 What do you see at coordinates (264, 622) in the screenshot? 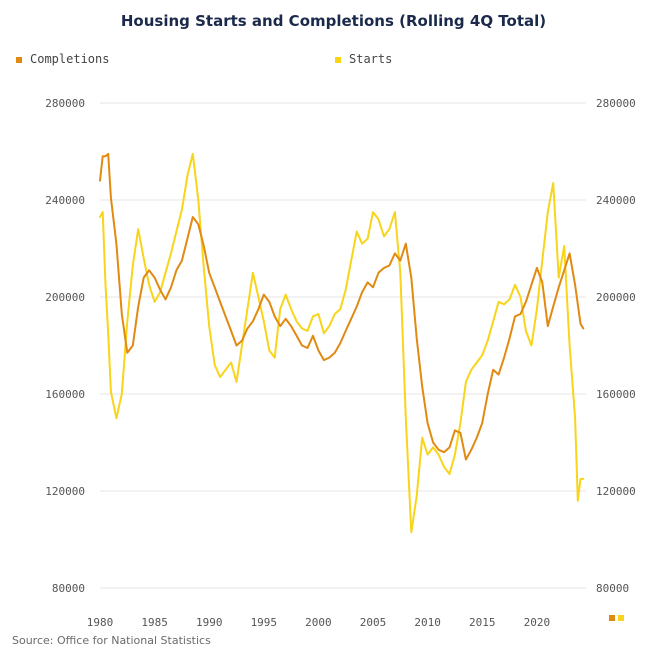
I see `x-tick-label: 1995` at bounding box center [264, 622].